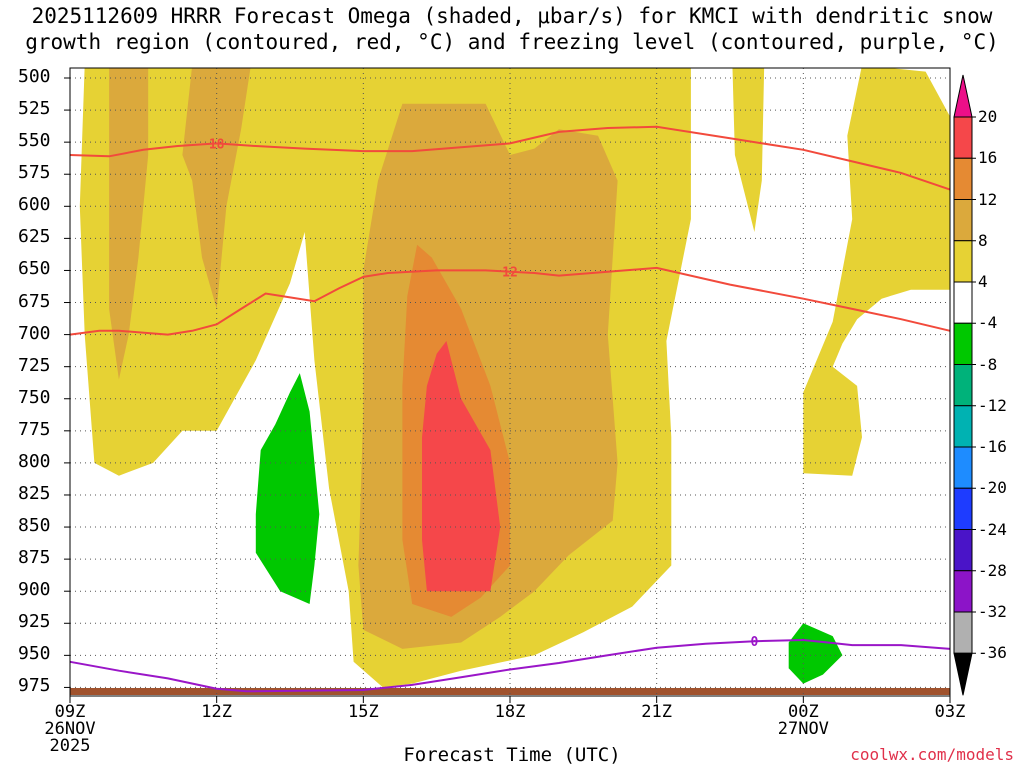 This screenshot has height=768, width=1024. Describe the element at coordinates (34, 590) in the screenshot. I see `y-tick-label: 900` at that location.